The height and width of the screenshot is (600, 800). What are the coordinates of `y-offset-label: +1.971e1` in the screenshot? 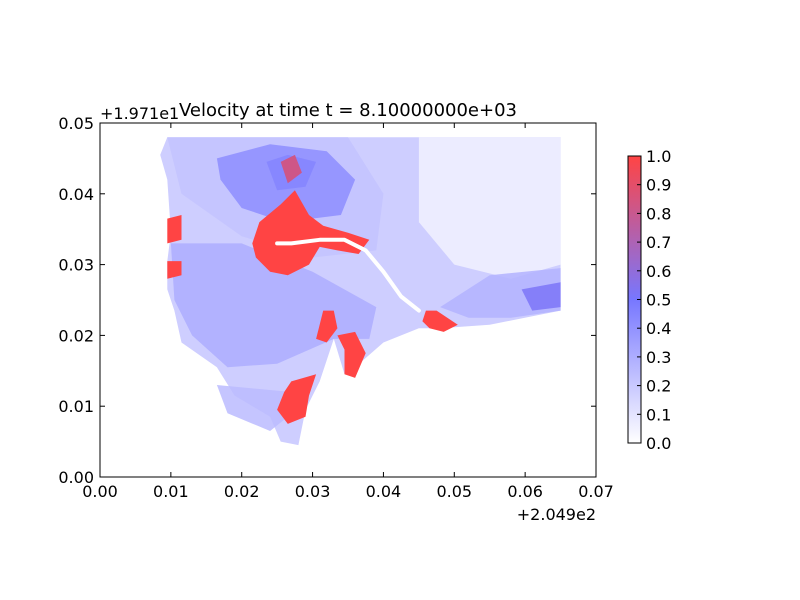 It's located at (139, 113).